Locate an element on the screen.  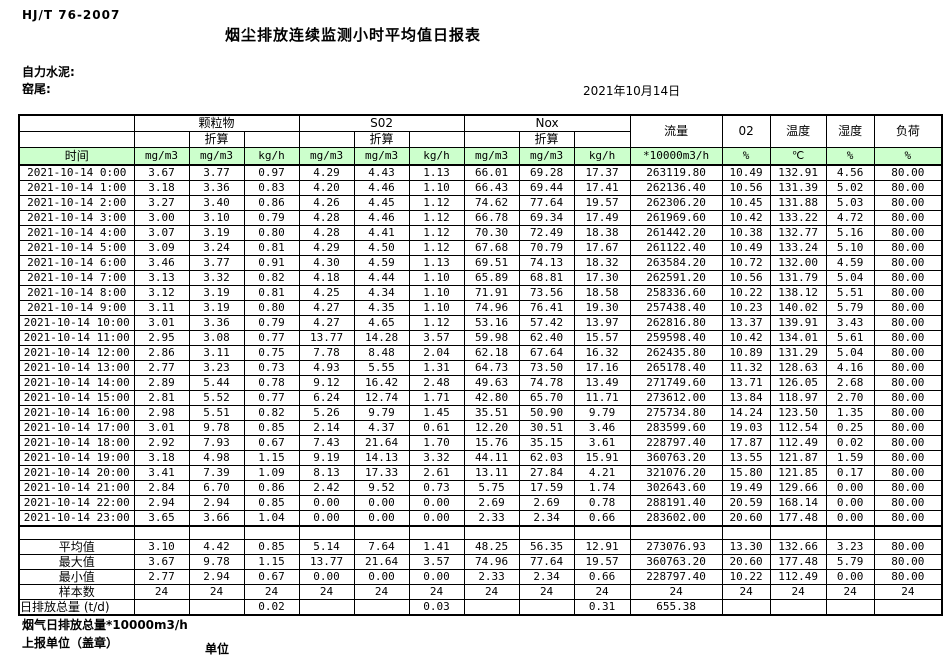
value-cell: 271749.60 is located at coordinates (676, 383).